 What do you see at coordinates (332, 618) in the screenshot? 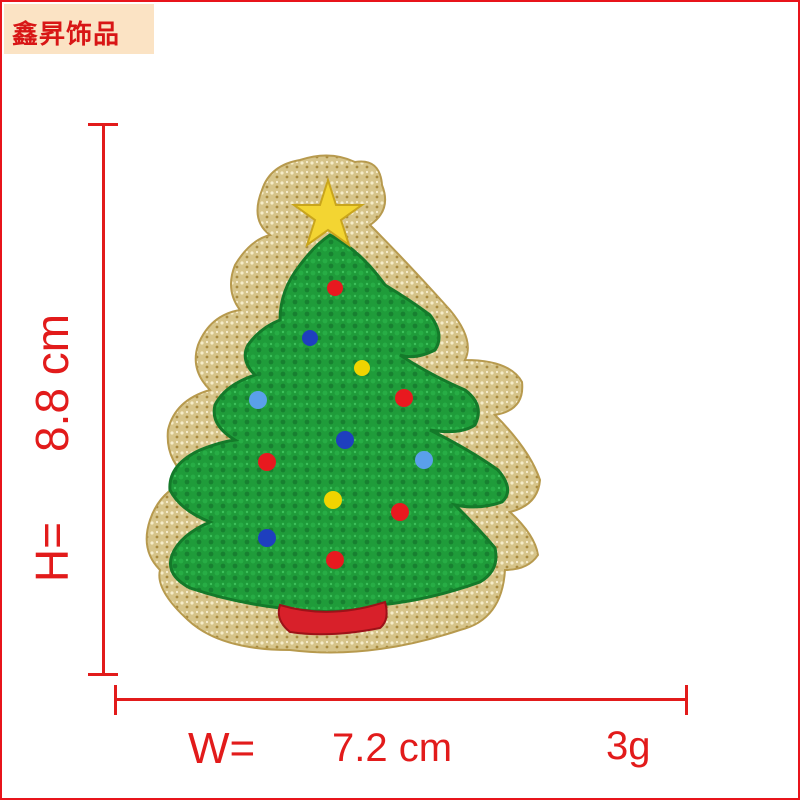
I see `tree-pot` at bounding box center [332, 618].